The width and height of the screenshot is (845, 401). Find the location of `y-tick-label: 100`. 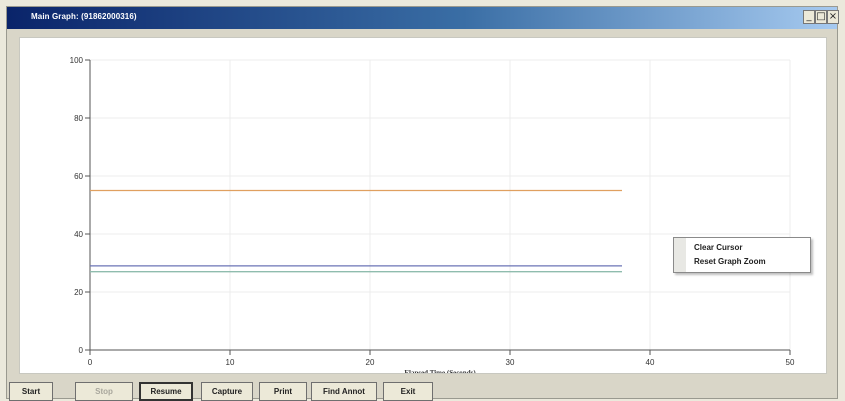

y-tick-label: 100 is located at coordinates (77, 60).